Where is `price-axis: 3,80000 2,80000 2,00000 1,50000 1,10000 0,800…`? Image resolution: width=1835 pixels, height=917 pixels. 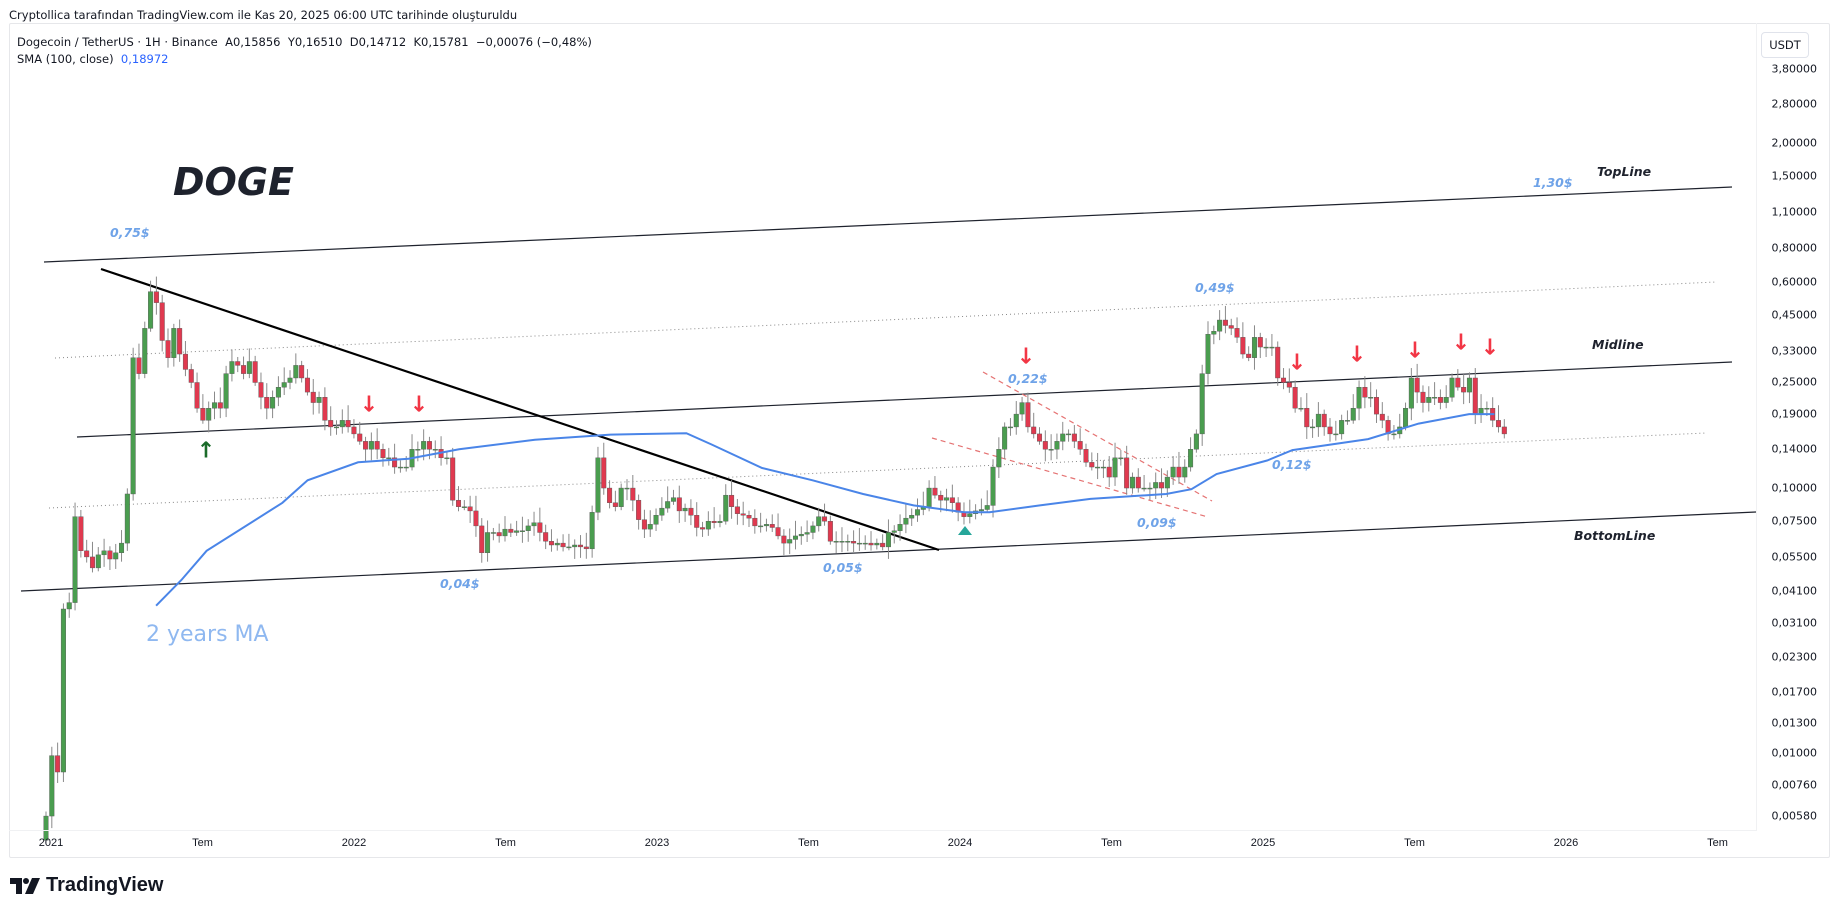
price-axis: 3,80000 2,80000 2,00000 1,50000 1,10000 0,800… is located at coordinates (1792, 427).